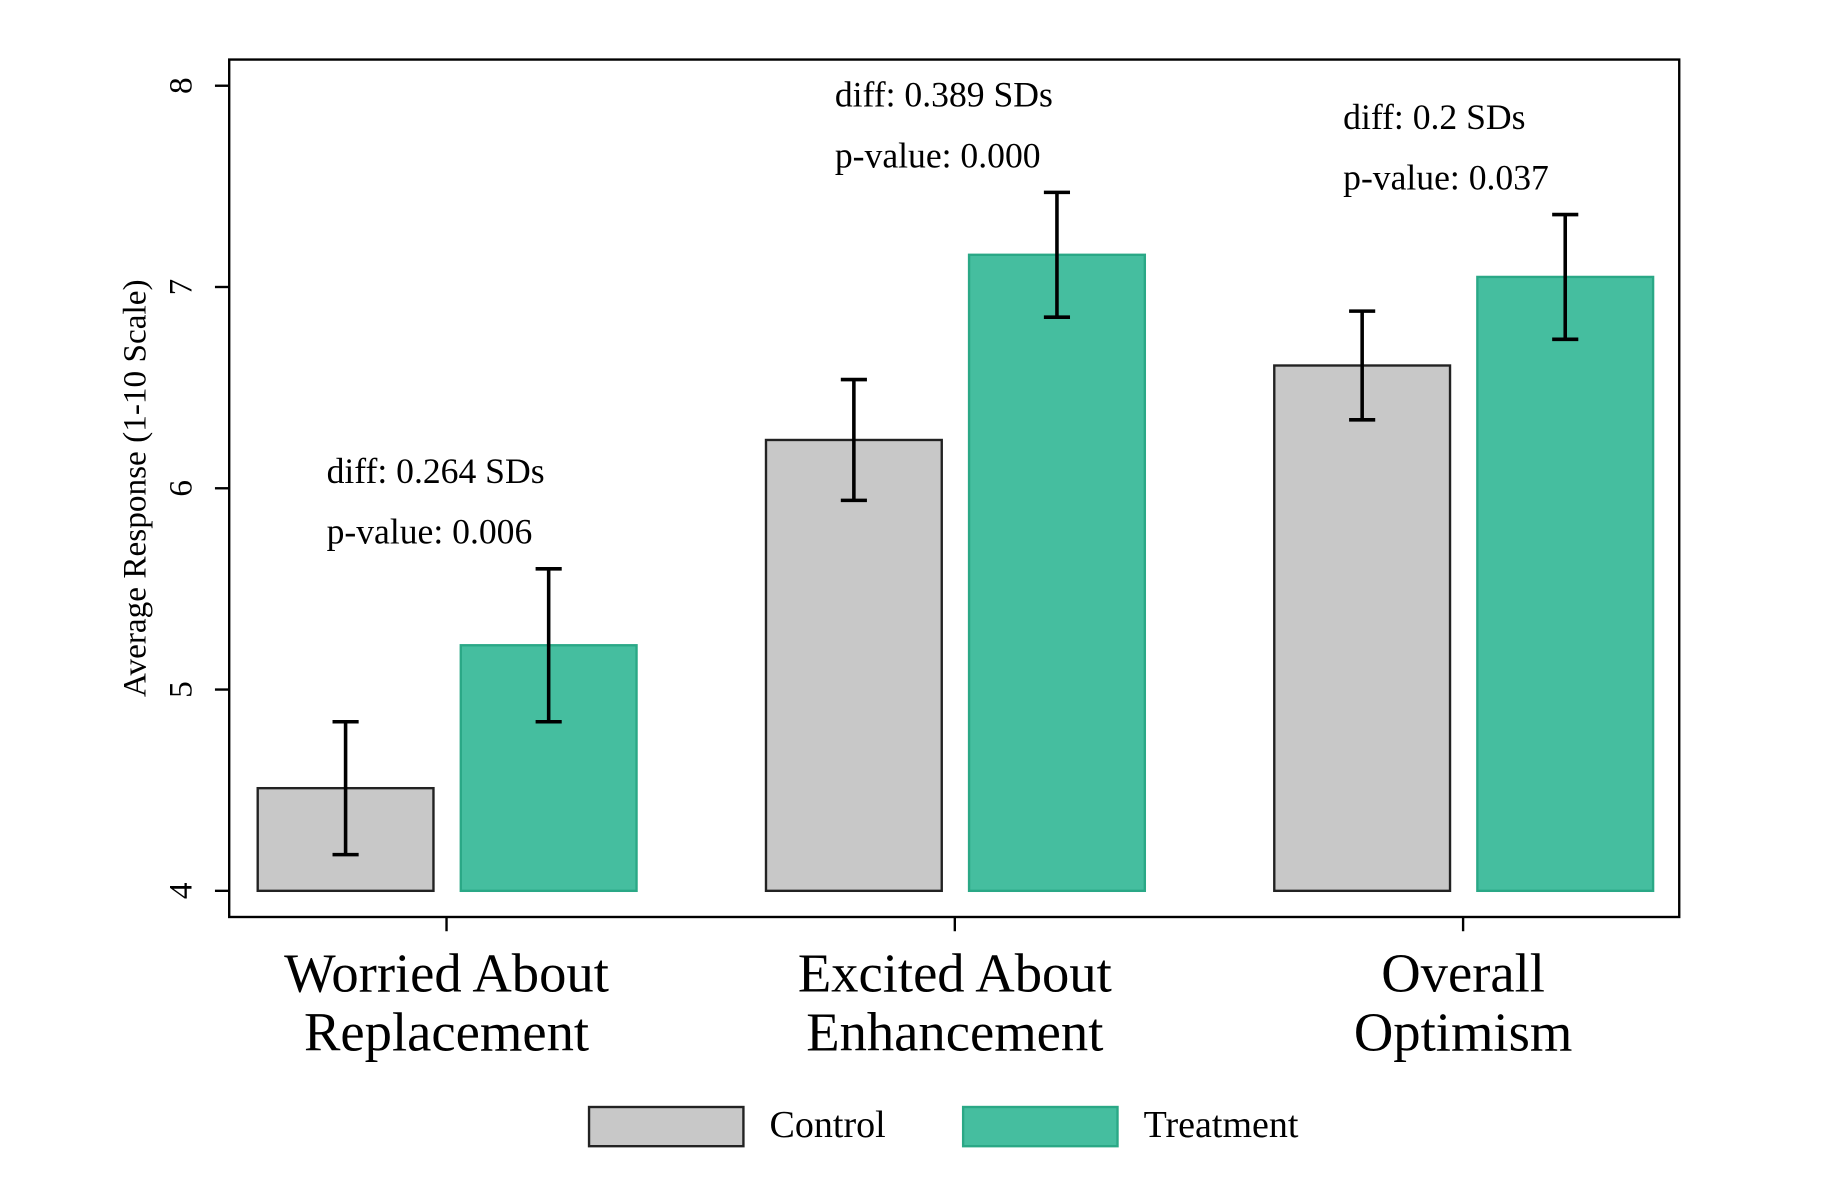 The width and height of the screenshot is (1836, 1182). Describe the element at coordinates (1446, 177) in the screenshot. I see `annotation: p-value: 0.037` at that location.